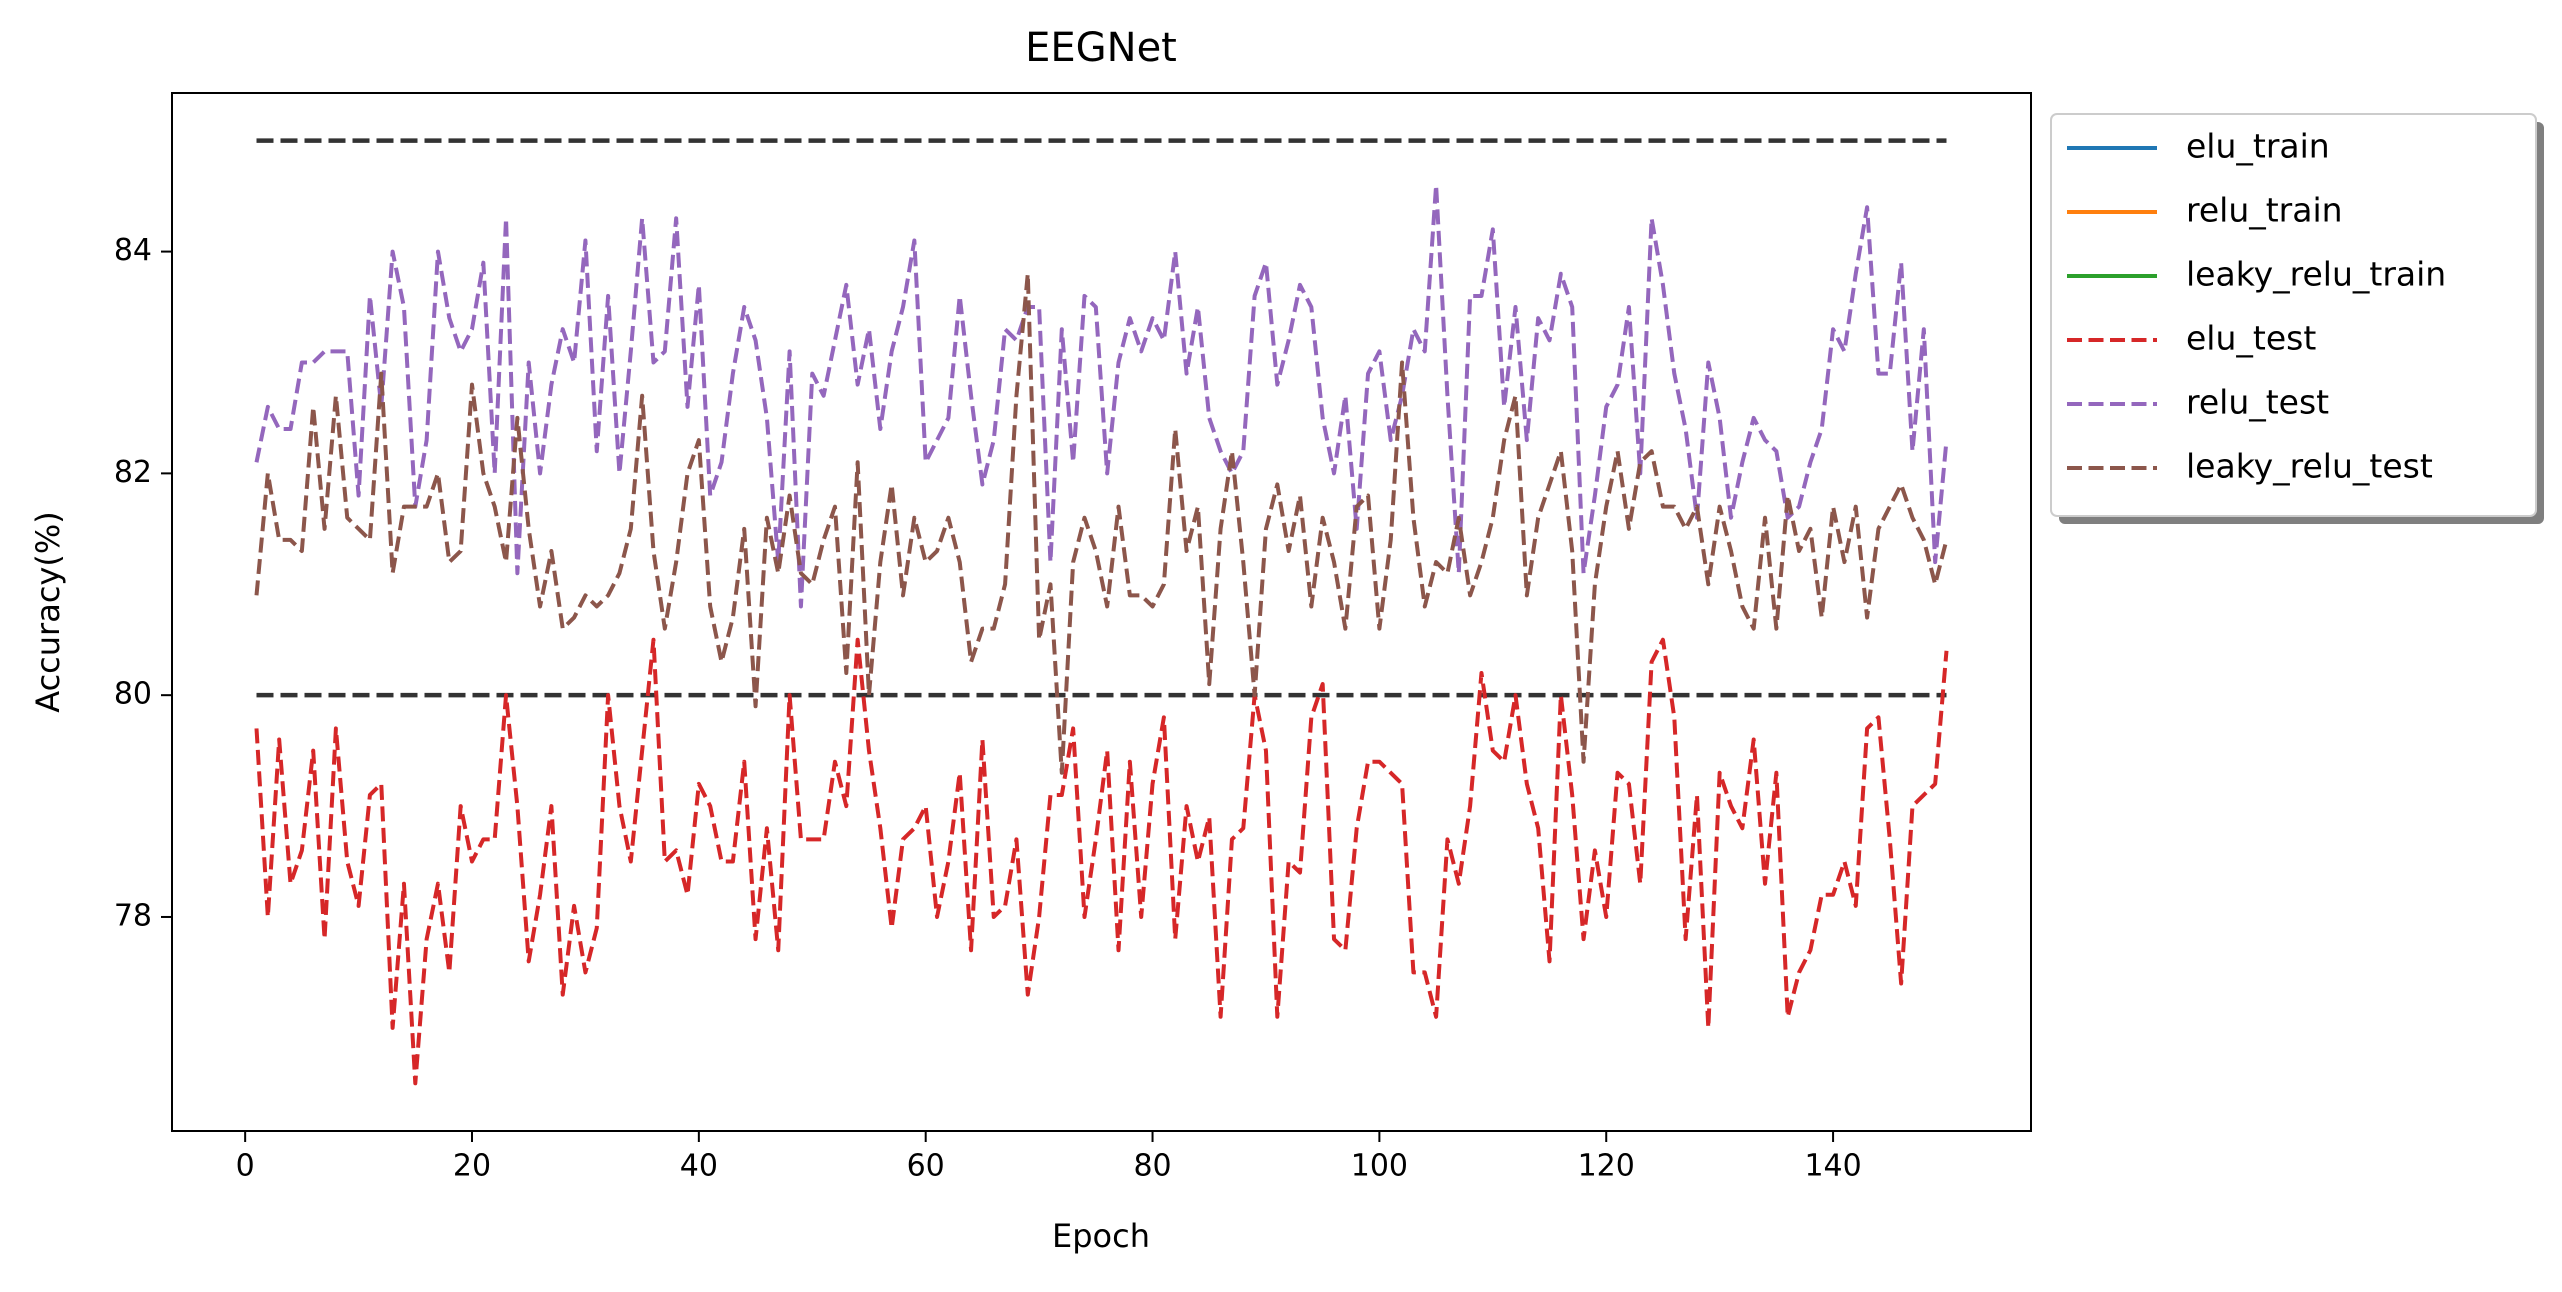 This screenshot has height=1292, width=2562. What do you see at coordinates (133, 472) in the screenshot?
I see `y-tick-label: 82` at bounding box center [133, 472].